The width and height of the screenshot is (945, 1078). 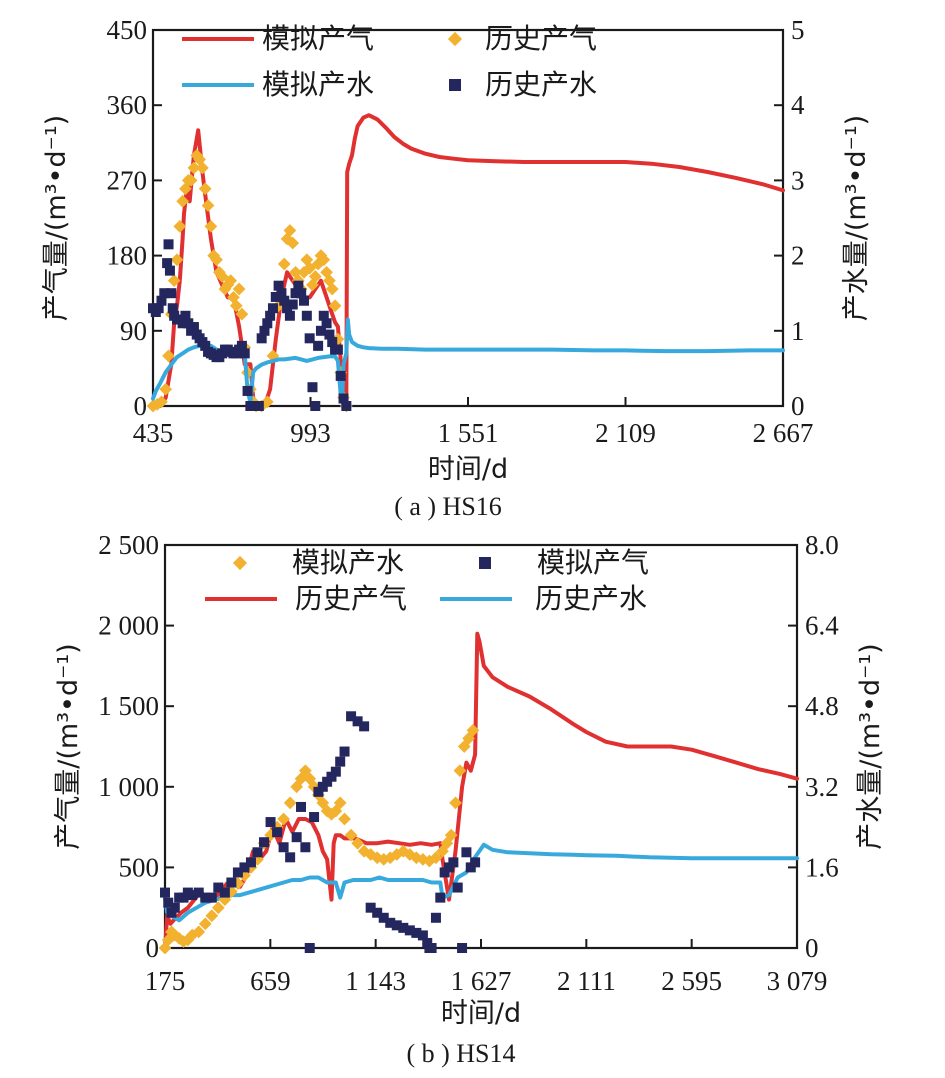 What do you see at coordinates (797, 981) in the screenshot?
I see `chart1-x-tick-label: 3 079` at bounding box center [797, 981].